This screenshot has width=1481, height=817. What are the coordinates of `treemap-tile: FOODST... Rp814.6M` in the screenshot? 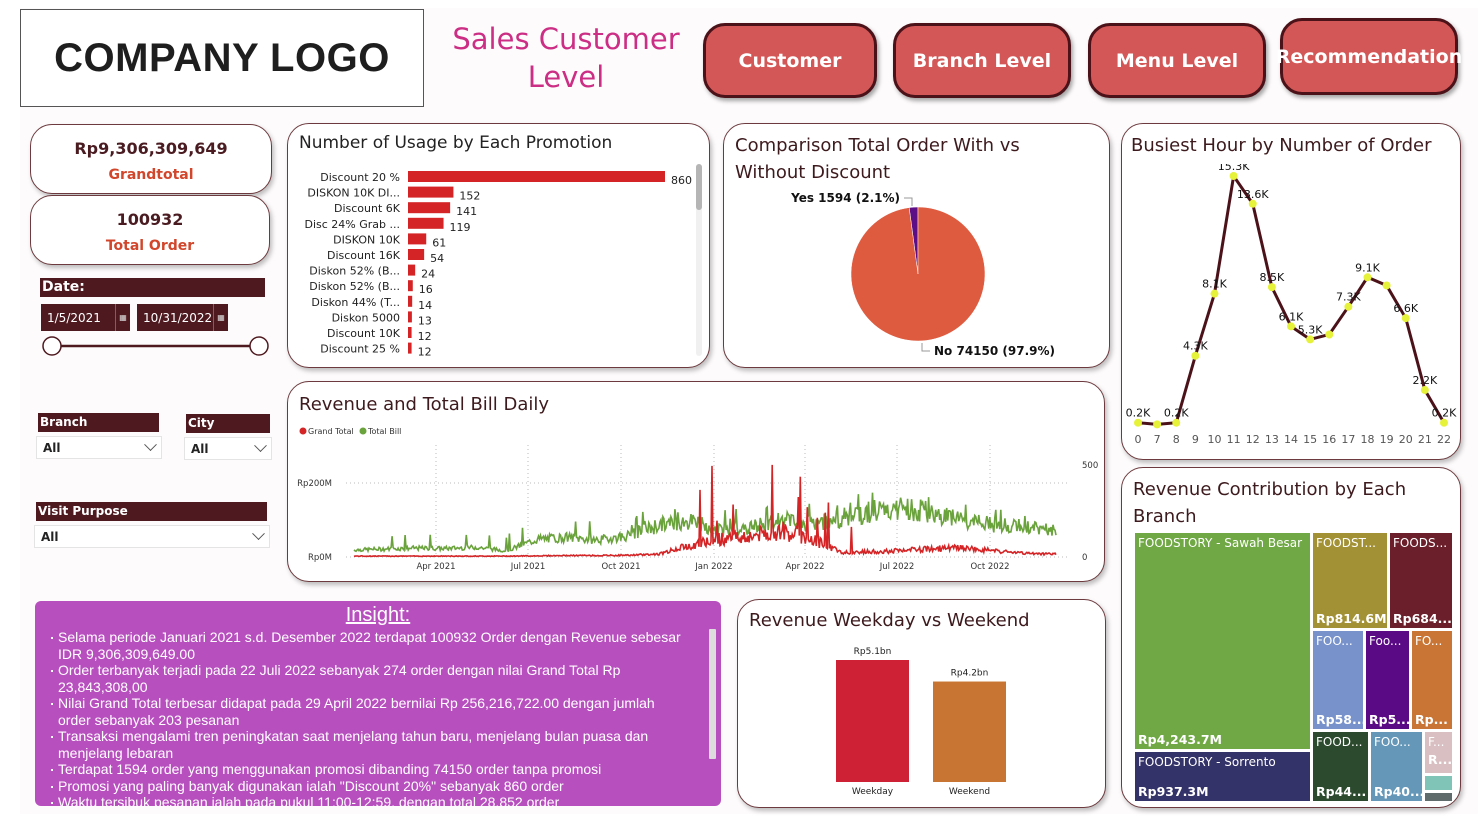 It's located at (1350, 580).